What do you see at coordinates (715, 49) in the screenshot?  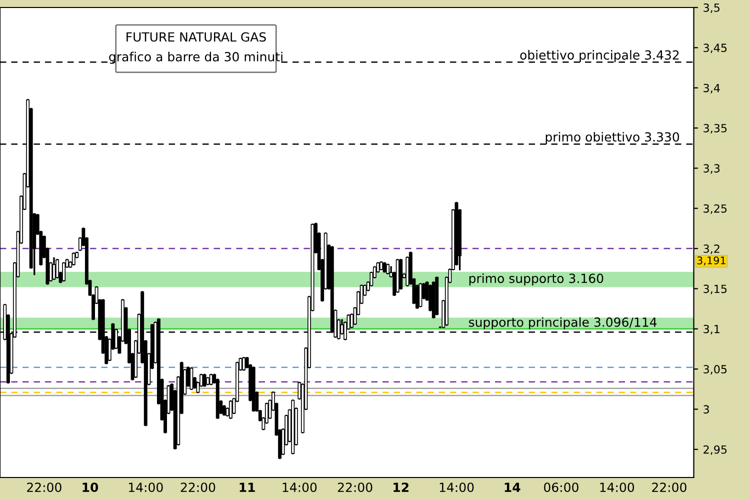 I see `y-tick-label: 3,45` at bounding box center [715, 49].